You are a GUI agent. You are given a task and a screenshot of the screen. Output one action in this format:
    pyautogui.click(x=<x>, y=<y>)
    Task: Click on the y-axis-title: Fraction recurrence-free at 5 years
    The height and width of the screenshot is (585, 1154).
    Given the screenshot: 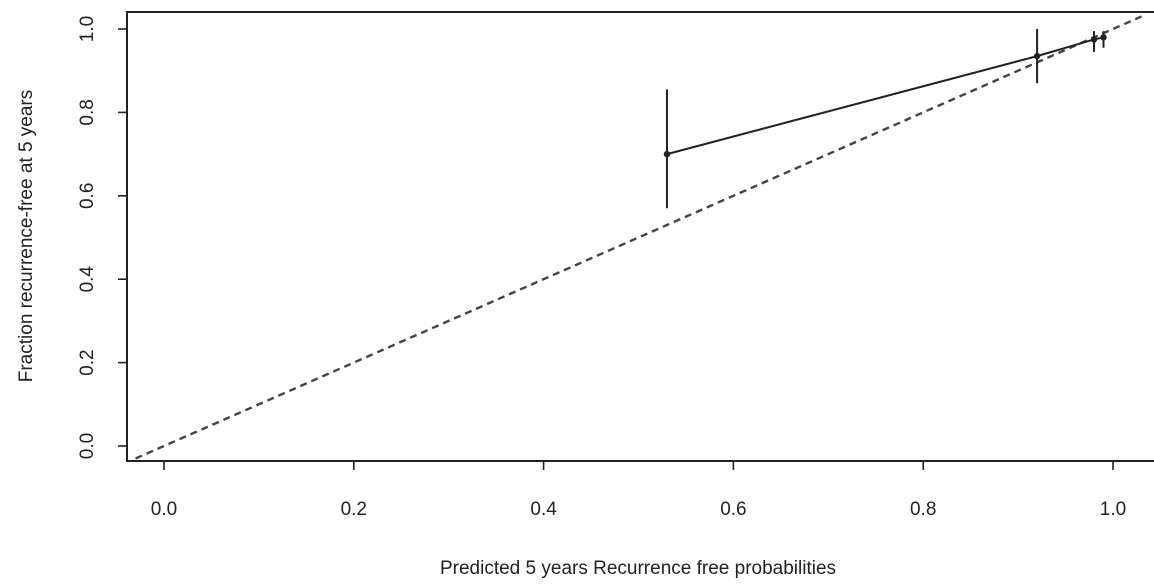 What is the action you would take?
    pyautogui.click(x=26, y=236)
    